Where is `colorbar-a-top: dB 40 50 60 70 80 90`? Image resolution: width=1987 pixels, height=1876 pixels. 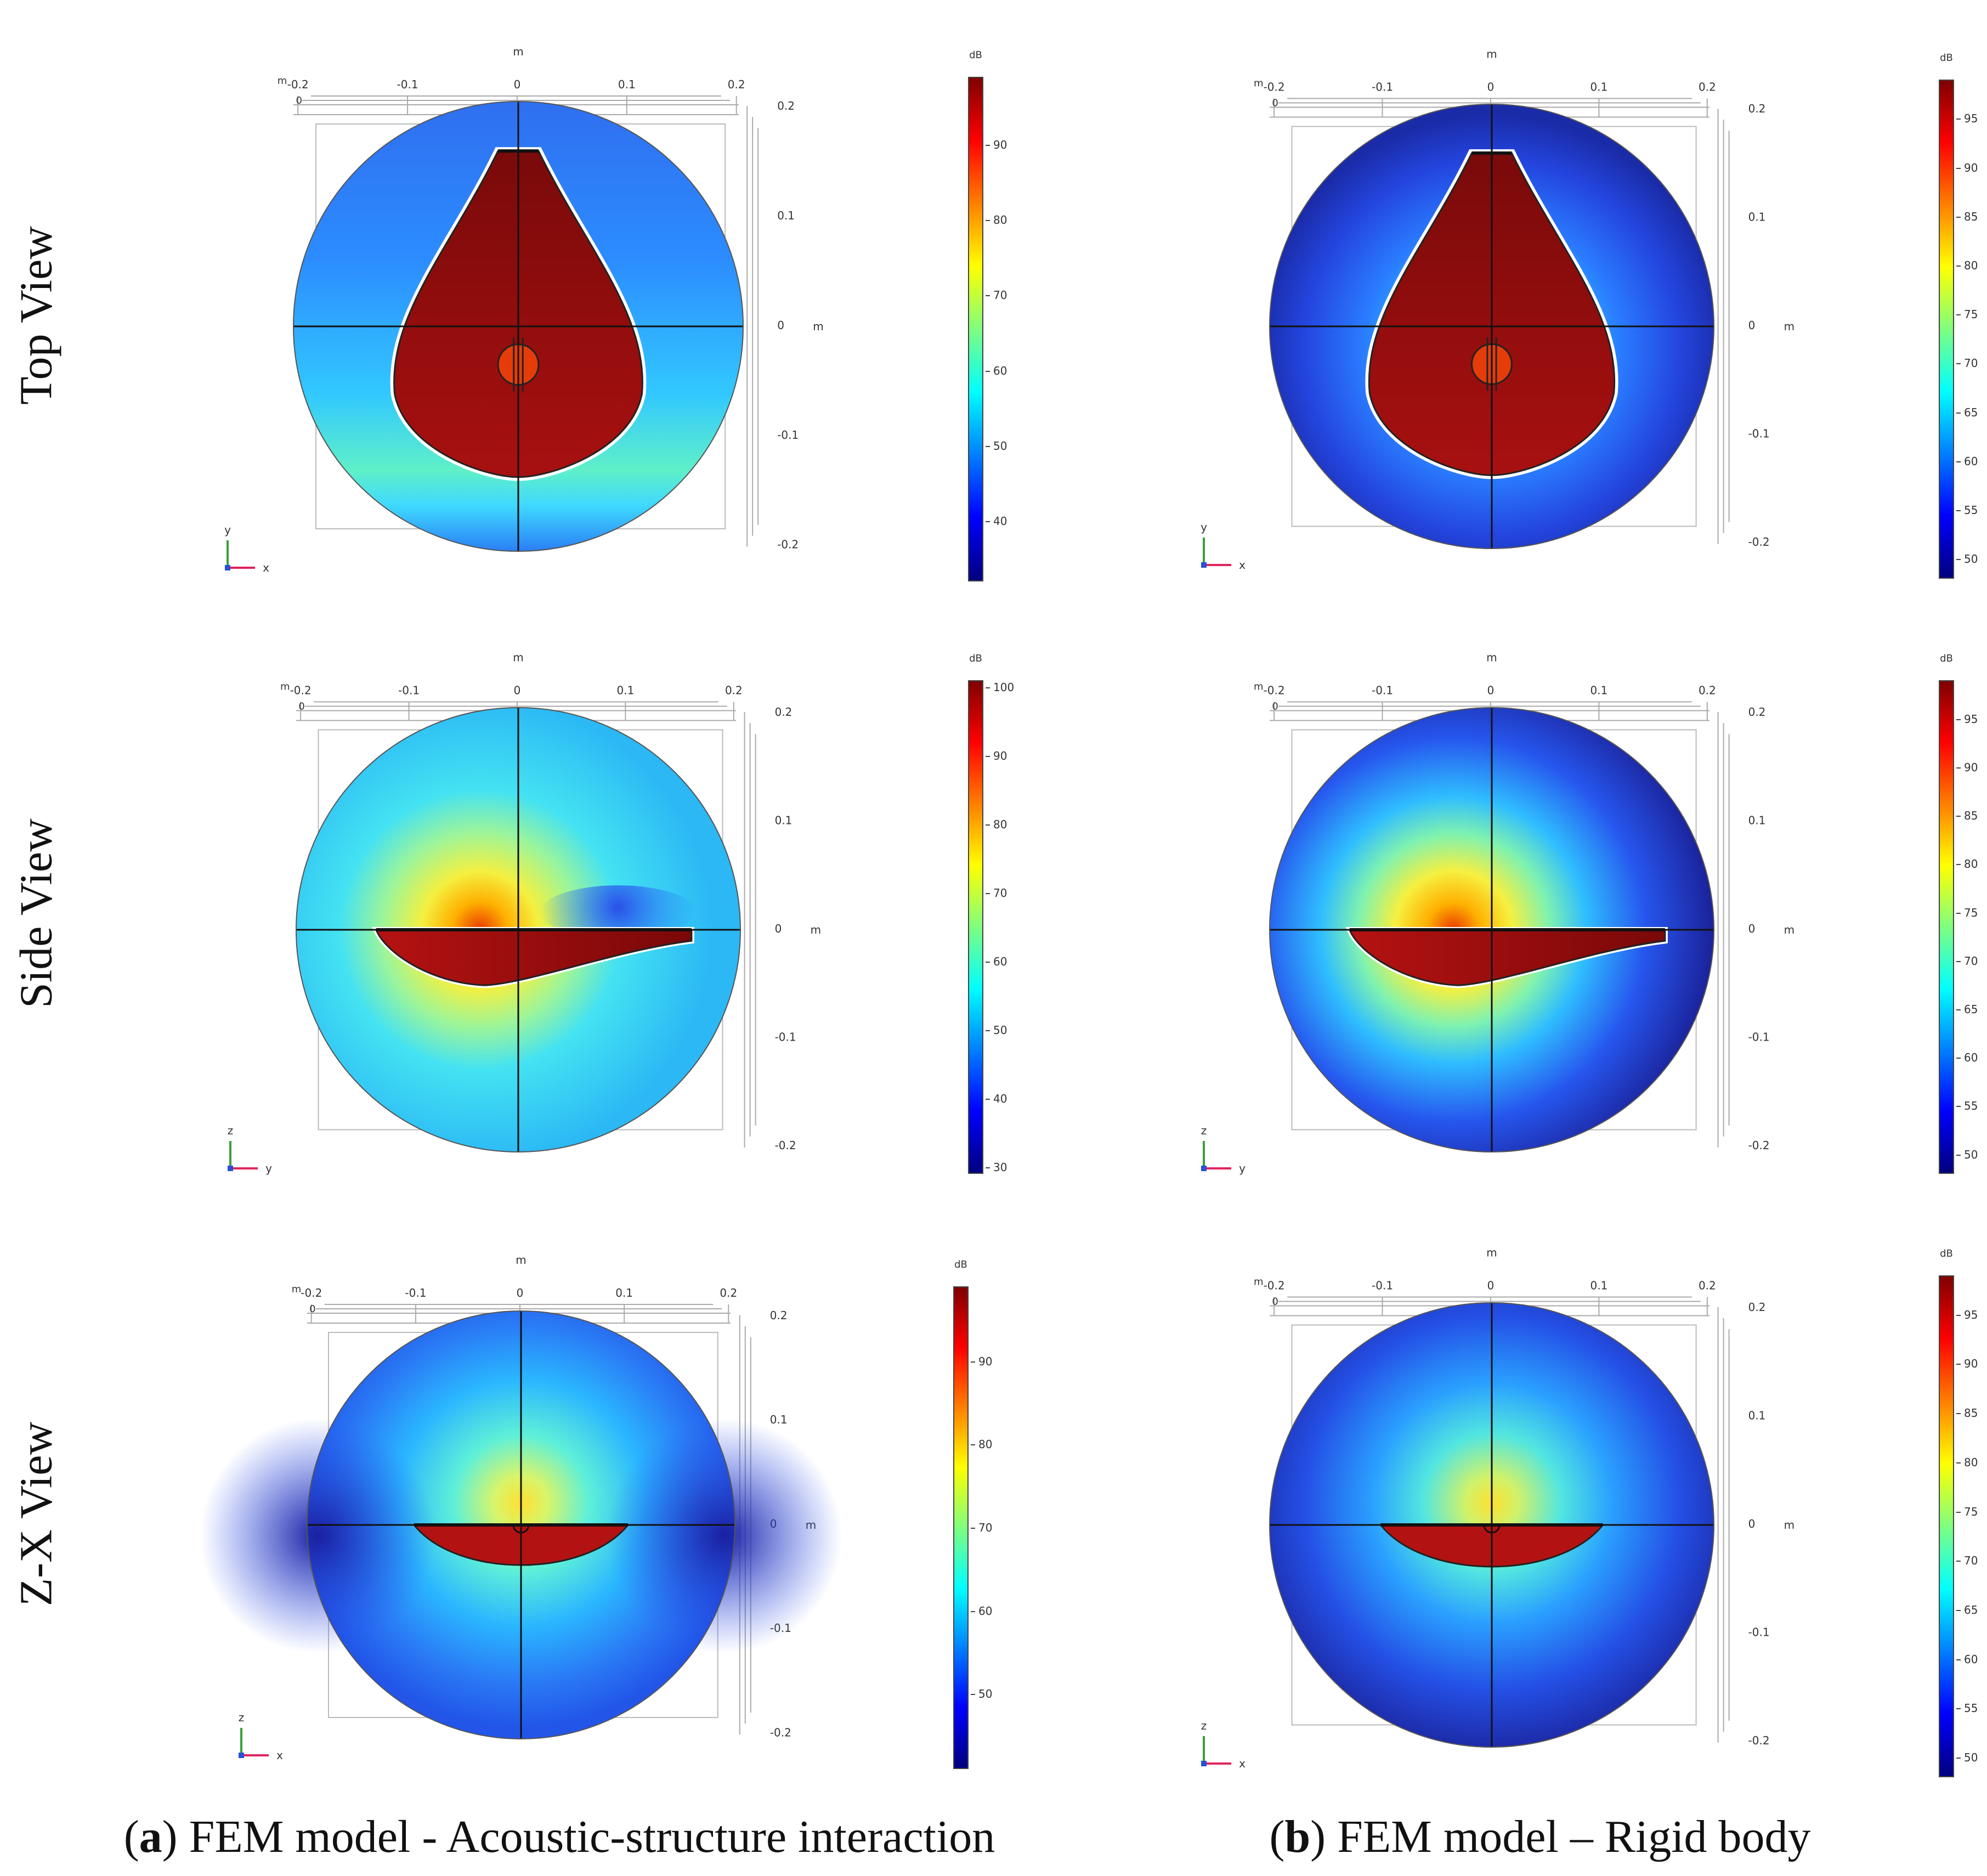
colorbar-a-top: dB 40 50 60 70 80 90 is located at coordinates (987, 315).